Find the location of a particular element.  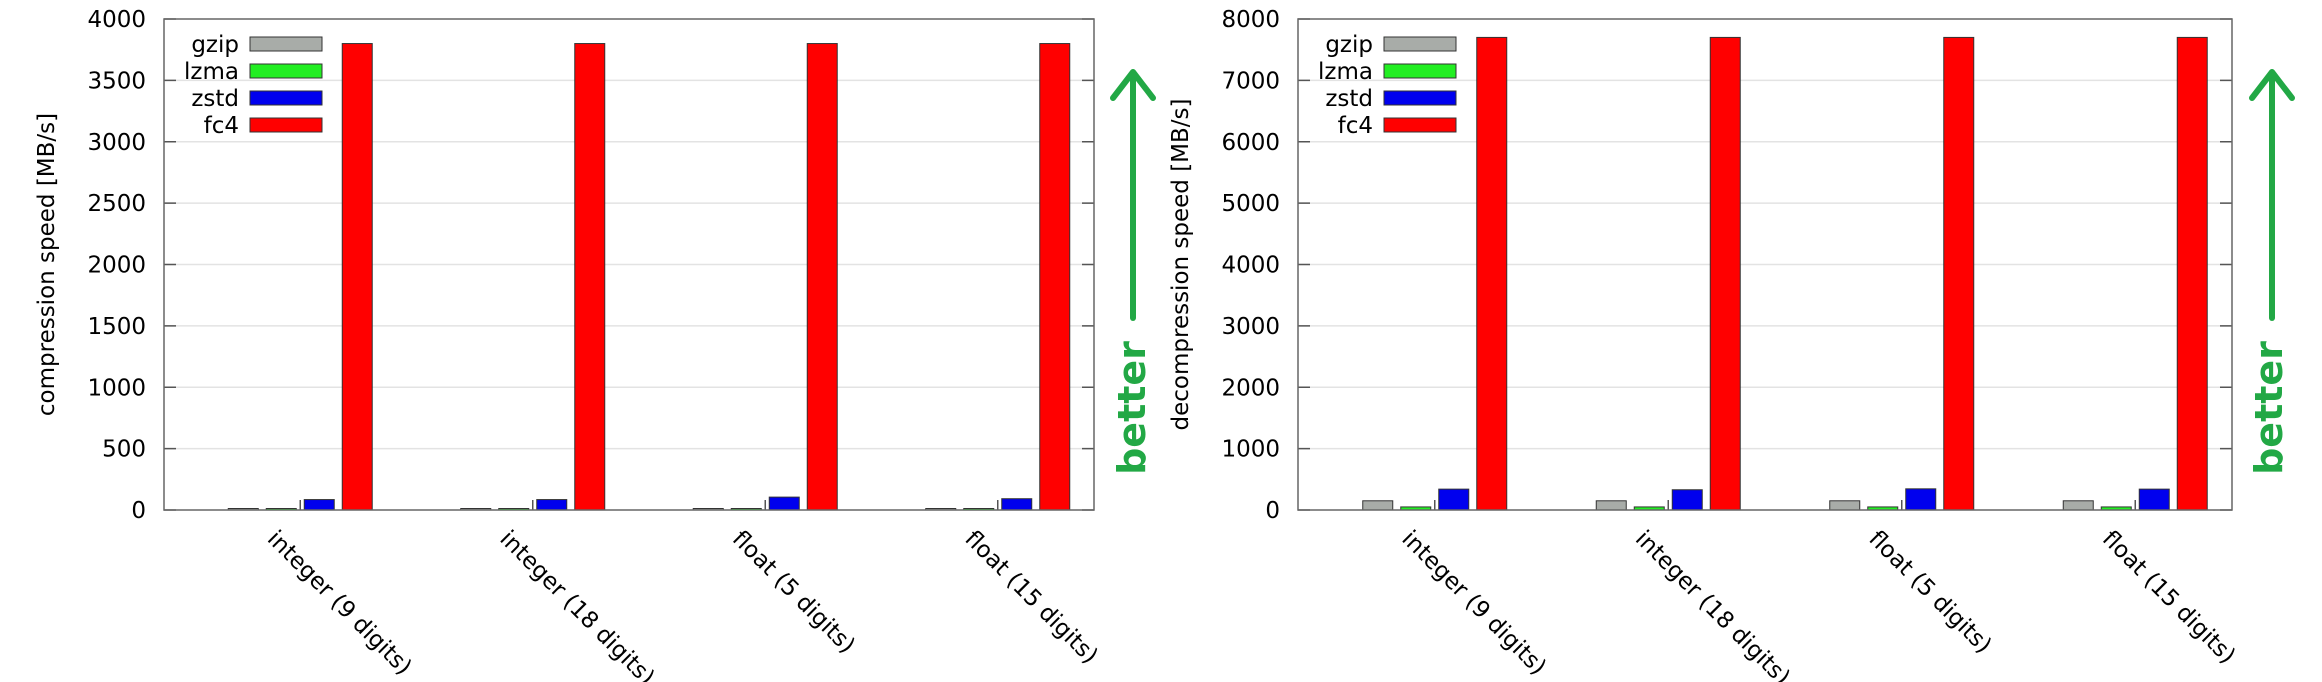

y-tick-label: 6000 is located at coordinates (1250, 143).